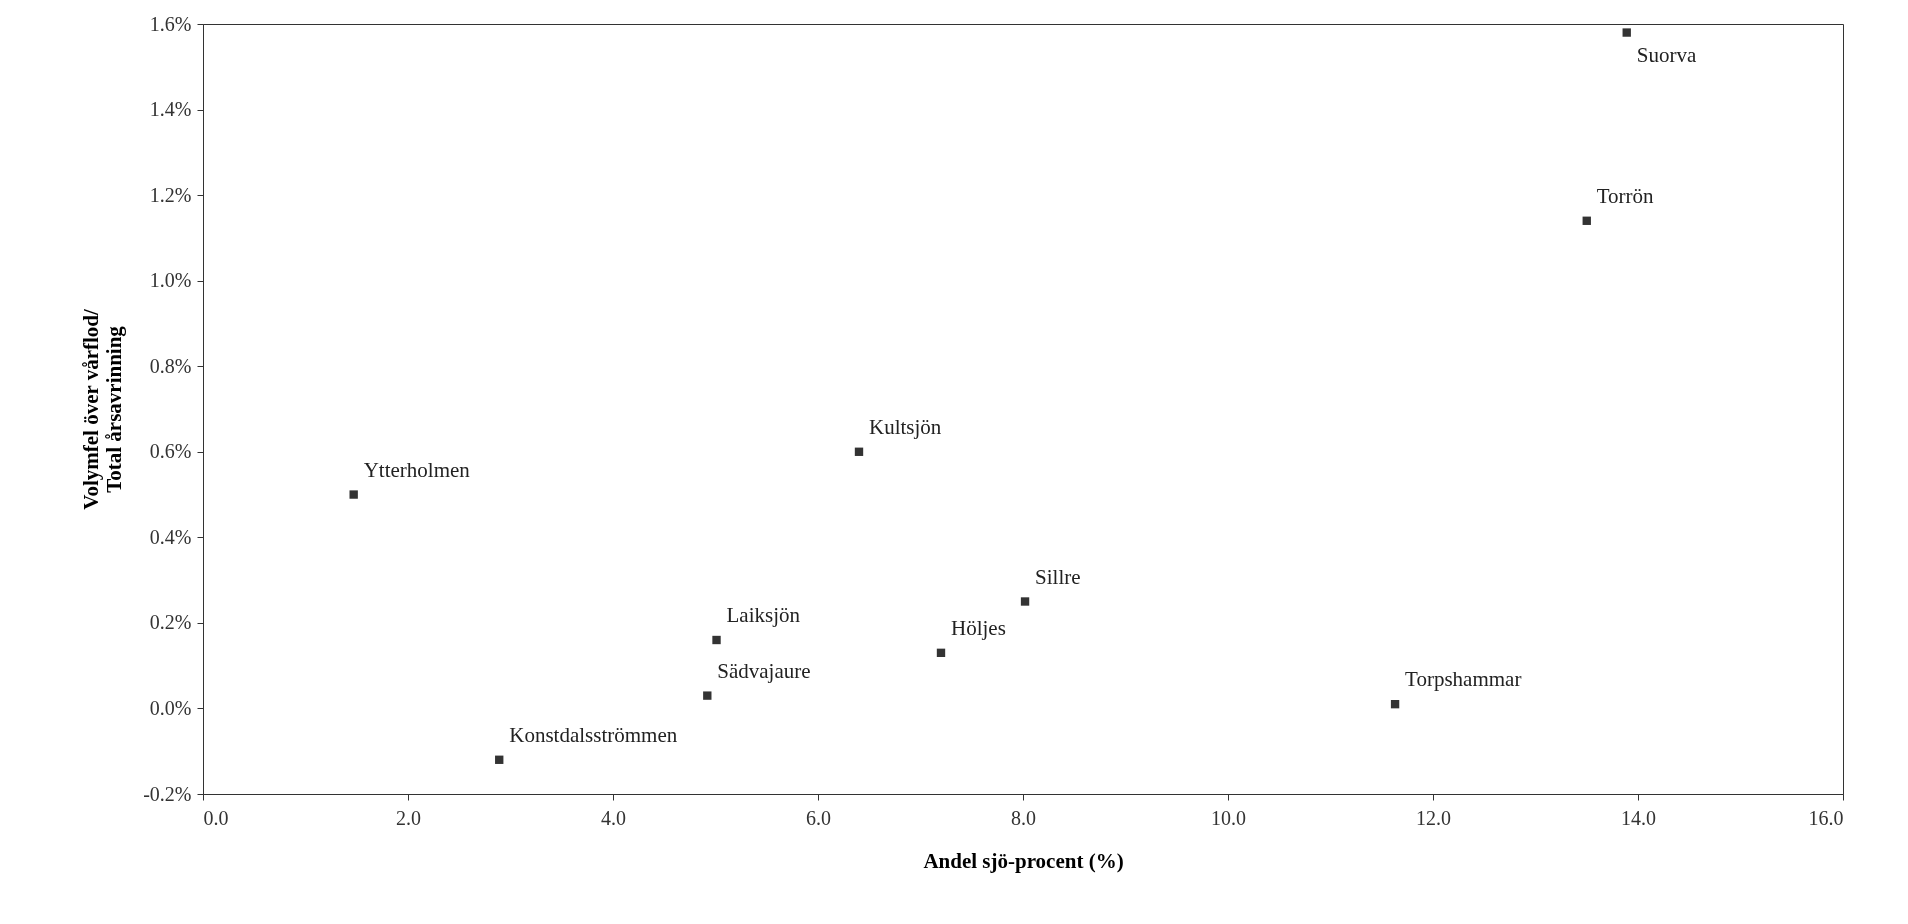 The height and width of the screenshot is (924, 1908). Describe the element at coordinates (170, 194) in the screenshot. I see `y-tick-label: 1.2%` at that location.